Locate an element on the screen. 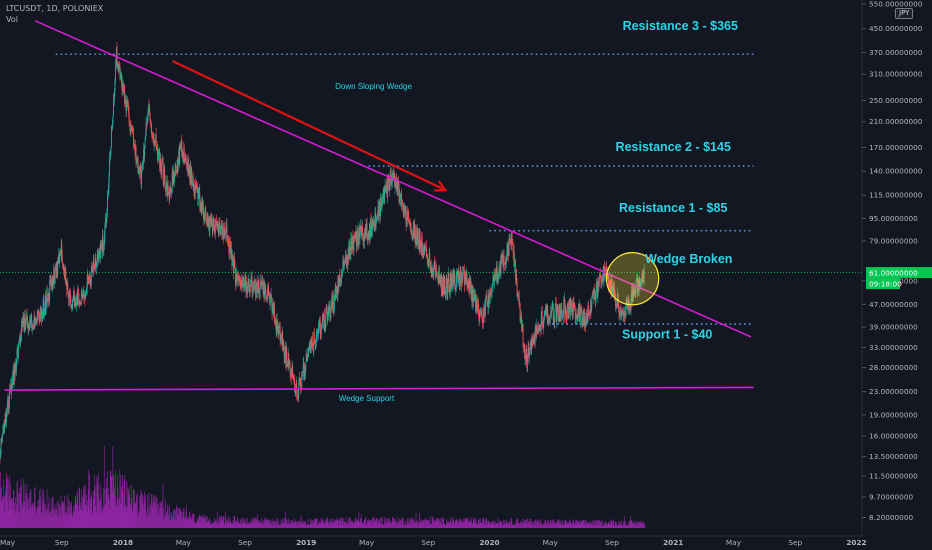 The height and width of the screenshot is (550, 932). currency-button: JPY is located at coordinates (904, 13).